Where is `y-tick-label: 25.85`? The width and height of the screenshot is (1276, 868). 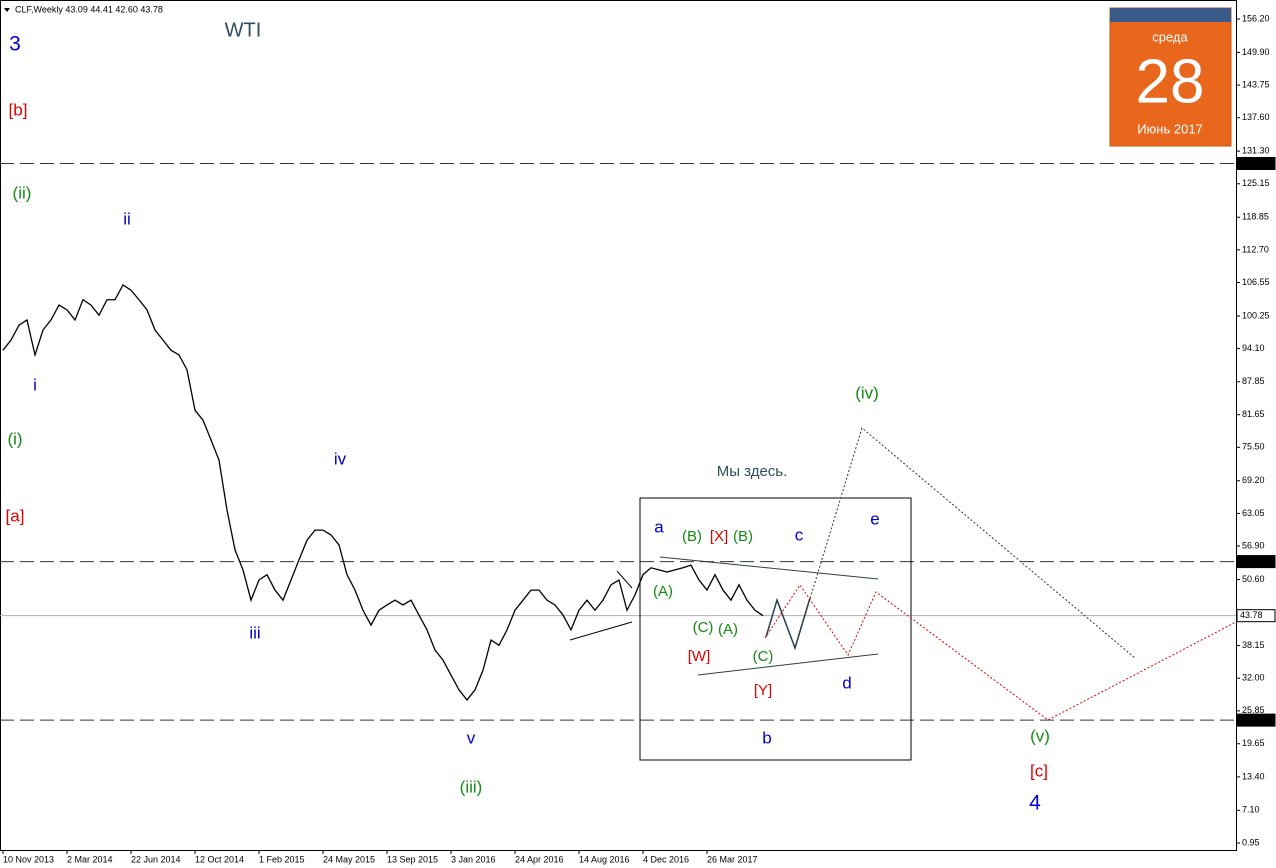
y-tick-label: 25.85 is located at coordinates (1253, 710).